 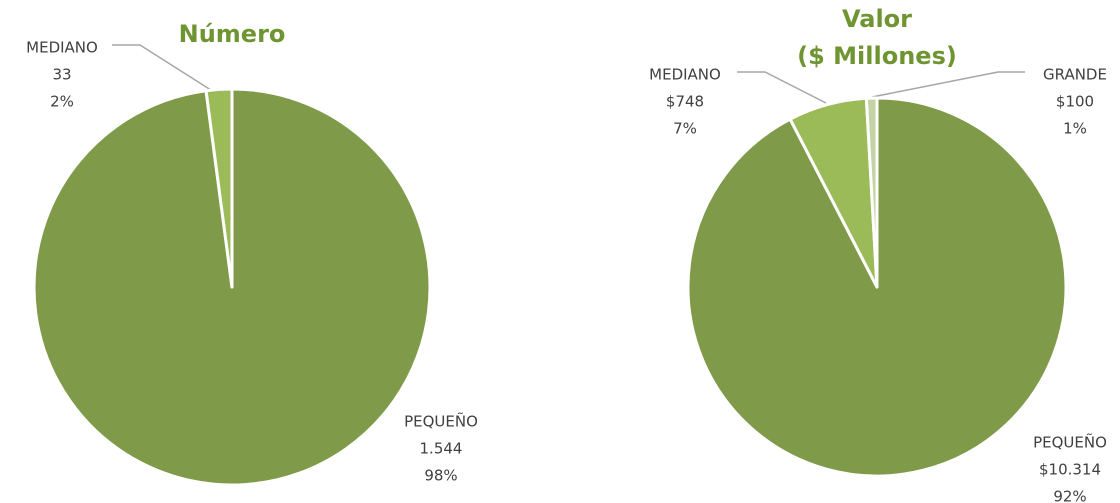 I want to click on chart-title: Número, so click(x=232, y=34).